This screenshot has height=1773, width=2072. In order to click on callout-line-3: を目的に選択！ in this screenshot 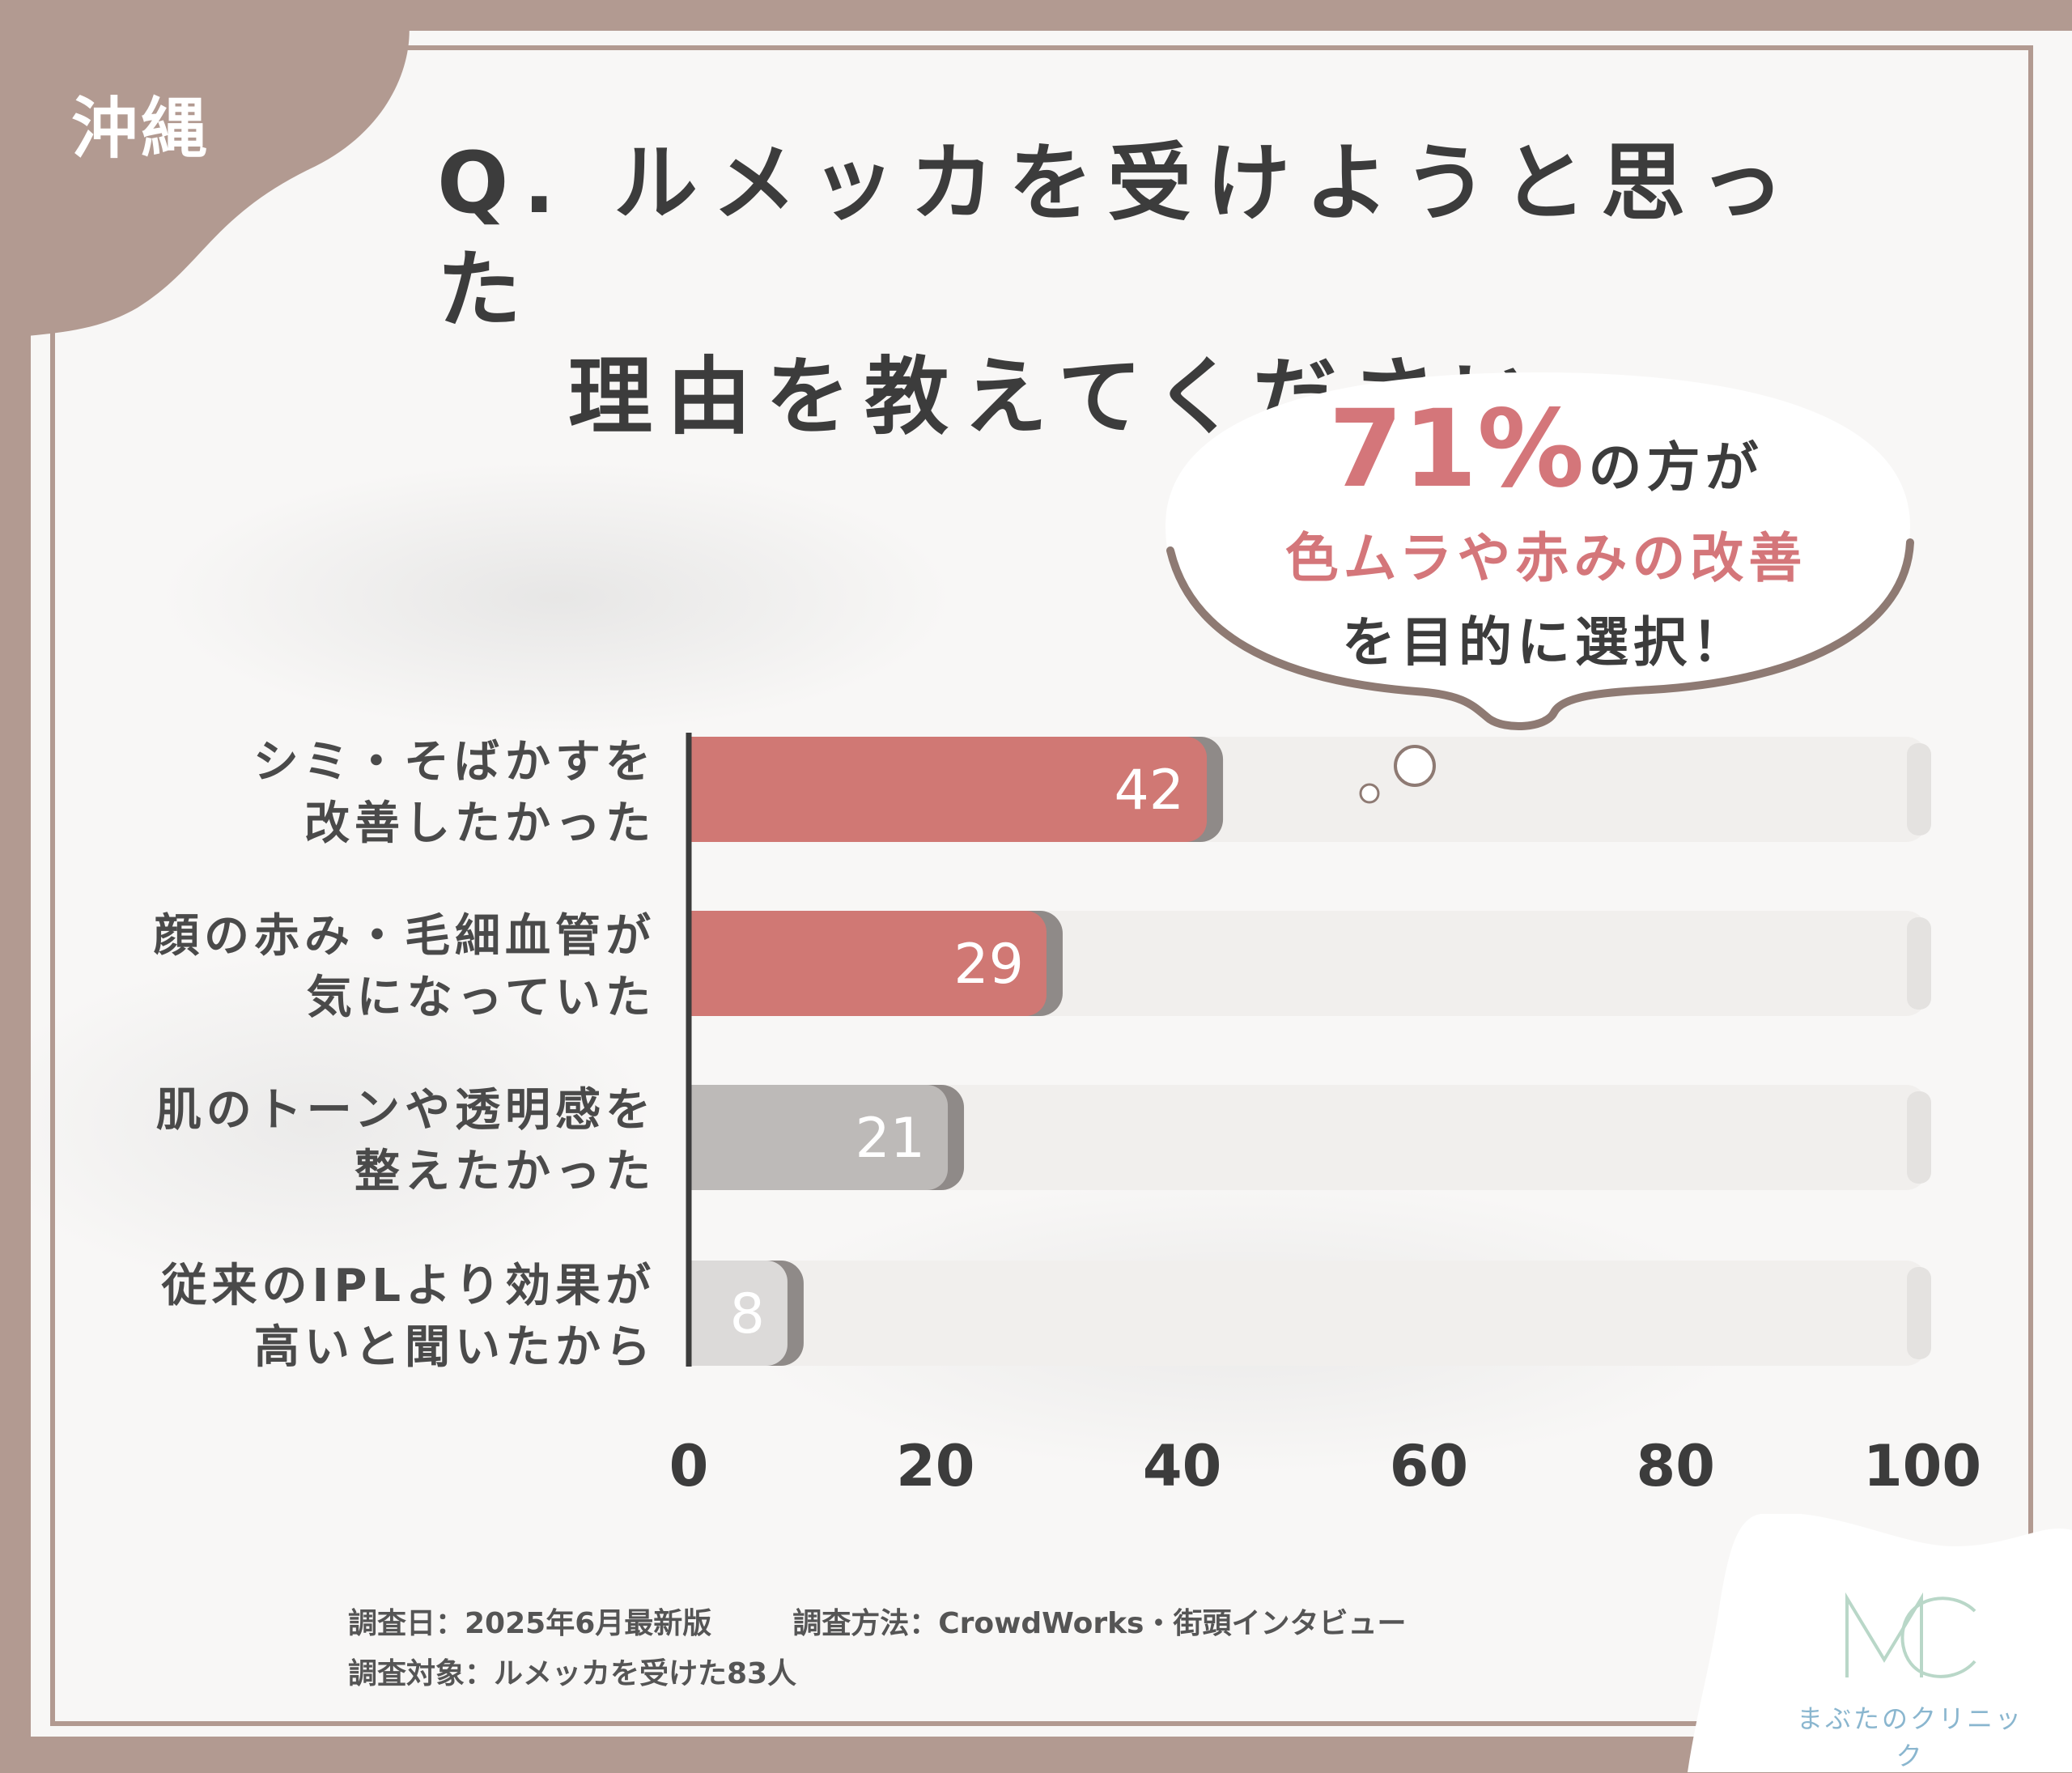, I will do `click(1546, 642)`.